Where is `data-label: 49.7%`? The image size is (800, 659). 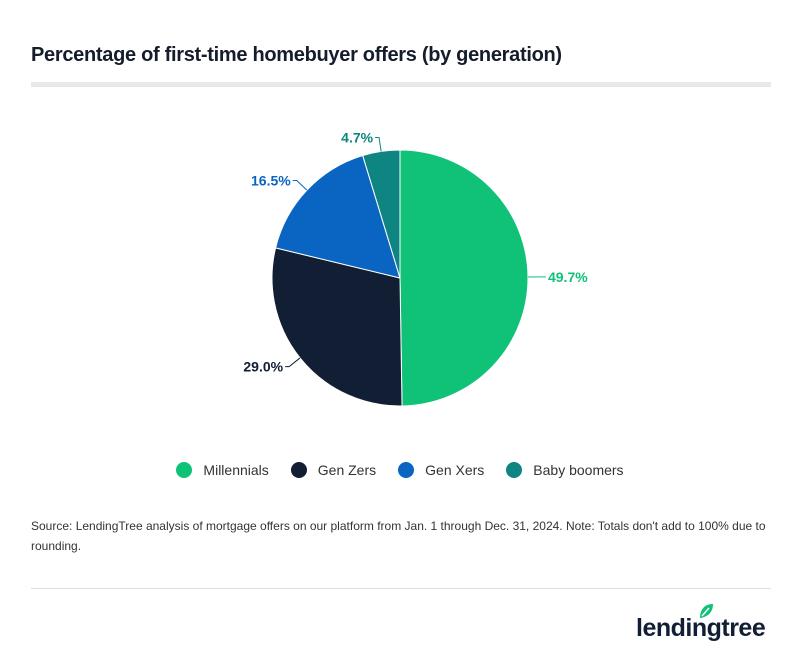 data-label: 49.7% is located at coordinates (568, 277).